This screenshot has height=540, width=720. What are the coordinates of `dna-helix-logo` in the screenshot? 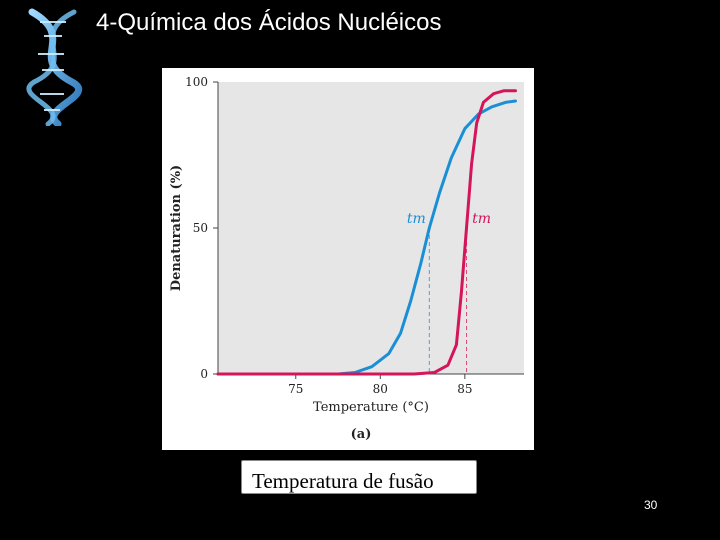 It's located at (53, 68).